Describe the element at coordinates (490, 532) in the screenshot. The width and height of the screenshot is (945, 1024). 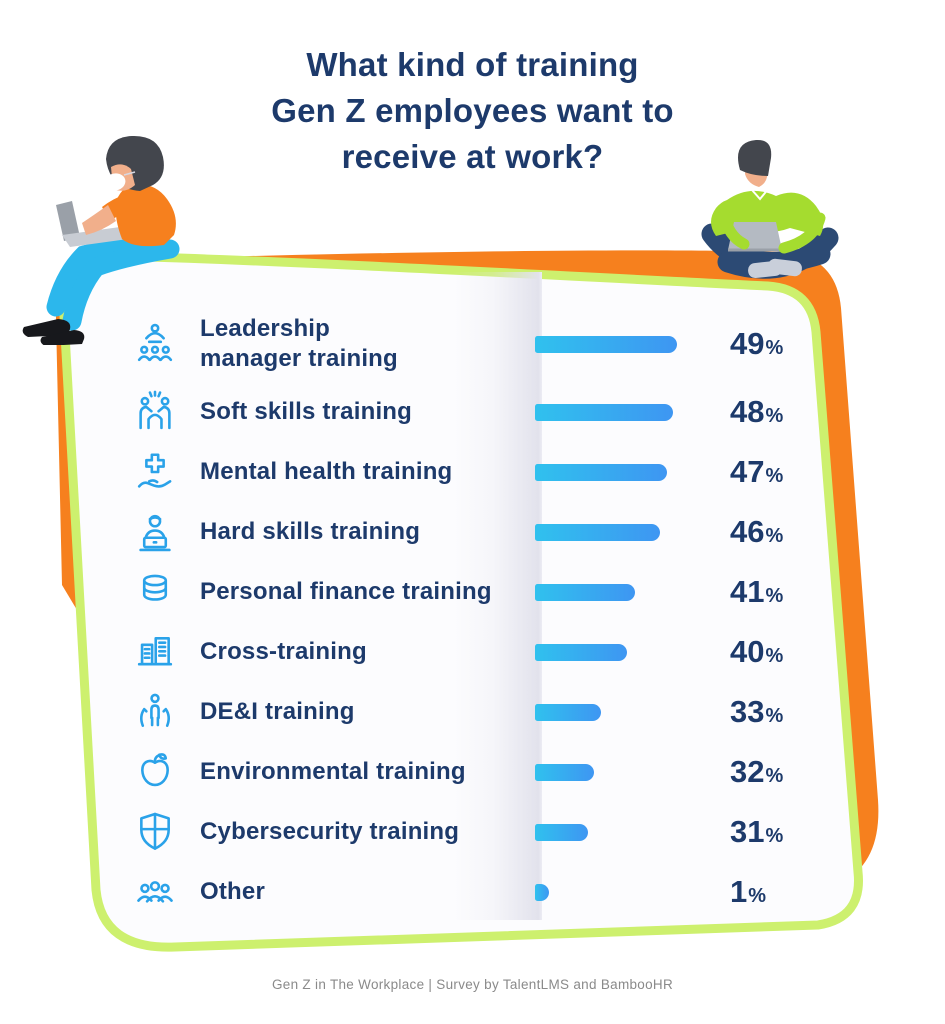
I see `chart-row: Hard skills training 46%` at that location.